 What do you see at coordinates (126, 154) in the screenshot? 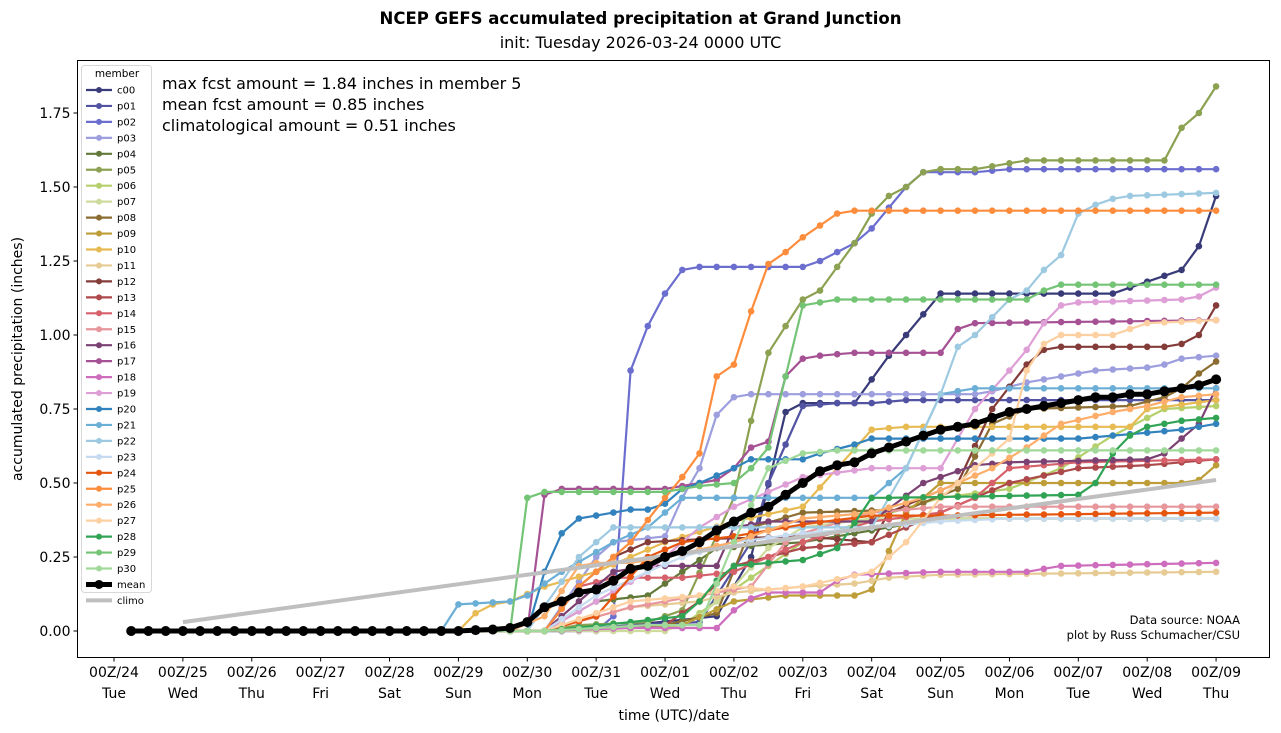
I see `legend-label: p04` at bounding box center [126, 154].